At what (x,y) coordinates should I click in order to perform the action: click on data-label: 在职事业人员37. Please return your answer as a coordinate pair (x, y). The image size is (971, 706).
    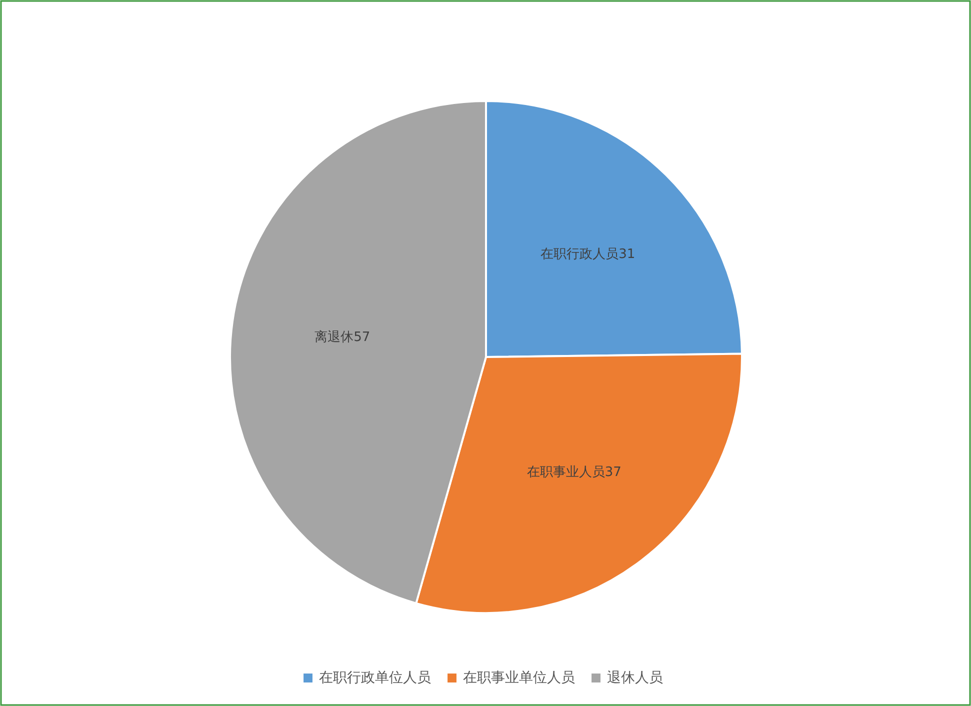
    Looking at the image, I should click on (574, 472).